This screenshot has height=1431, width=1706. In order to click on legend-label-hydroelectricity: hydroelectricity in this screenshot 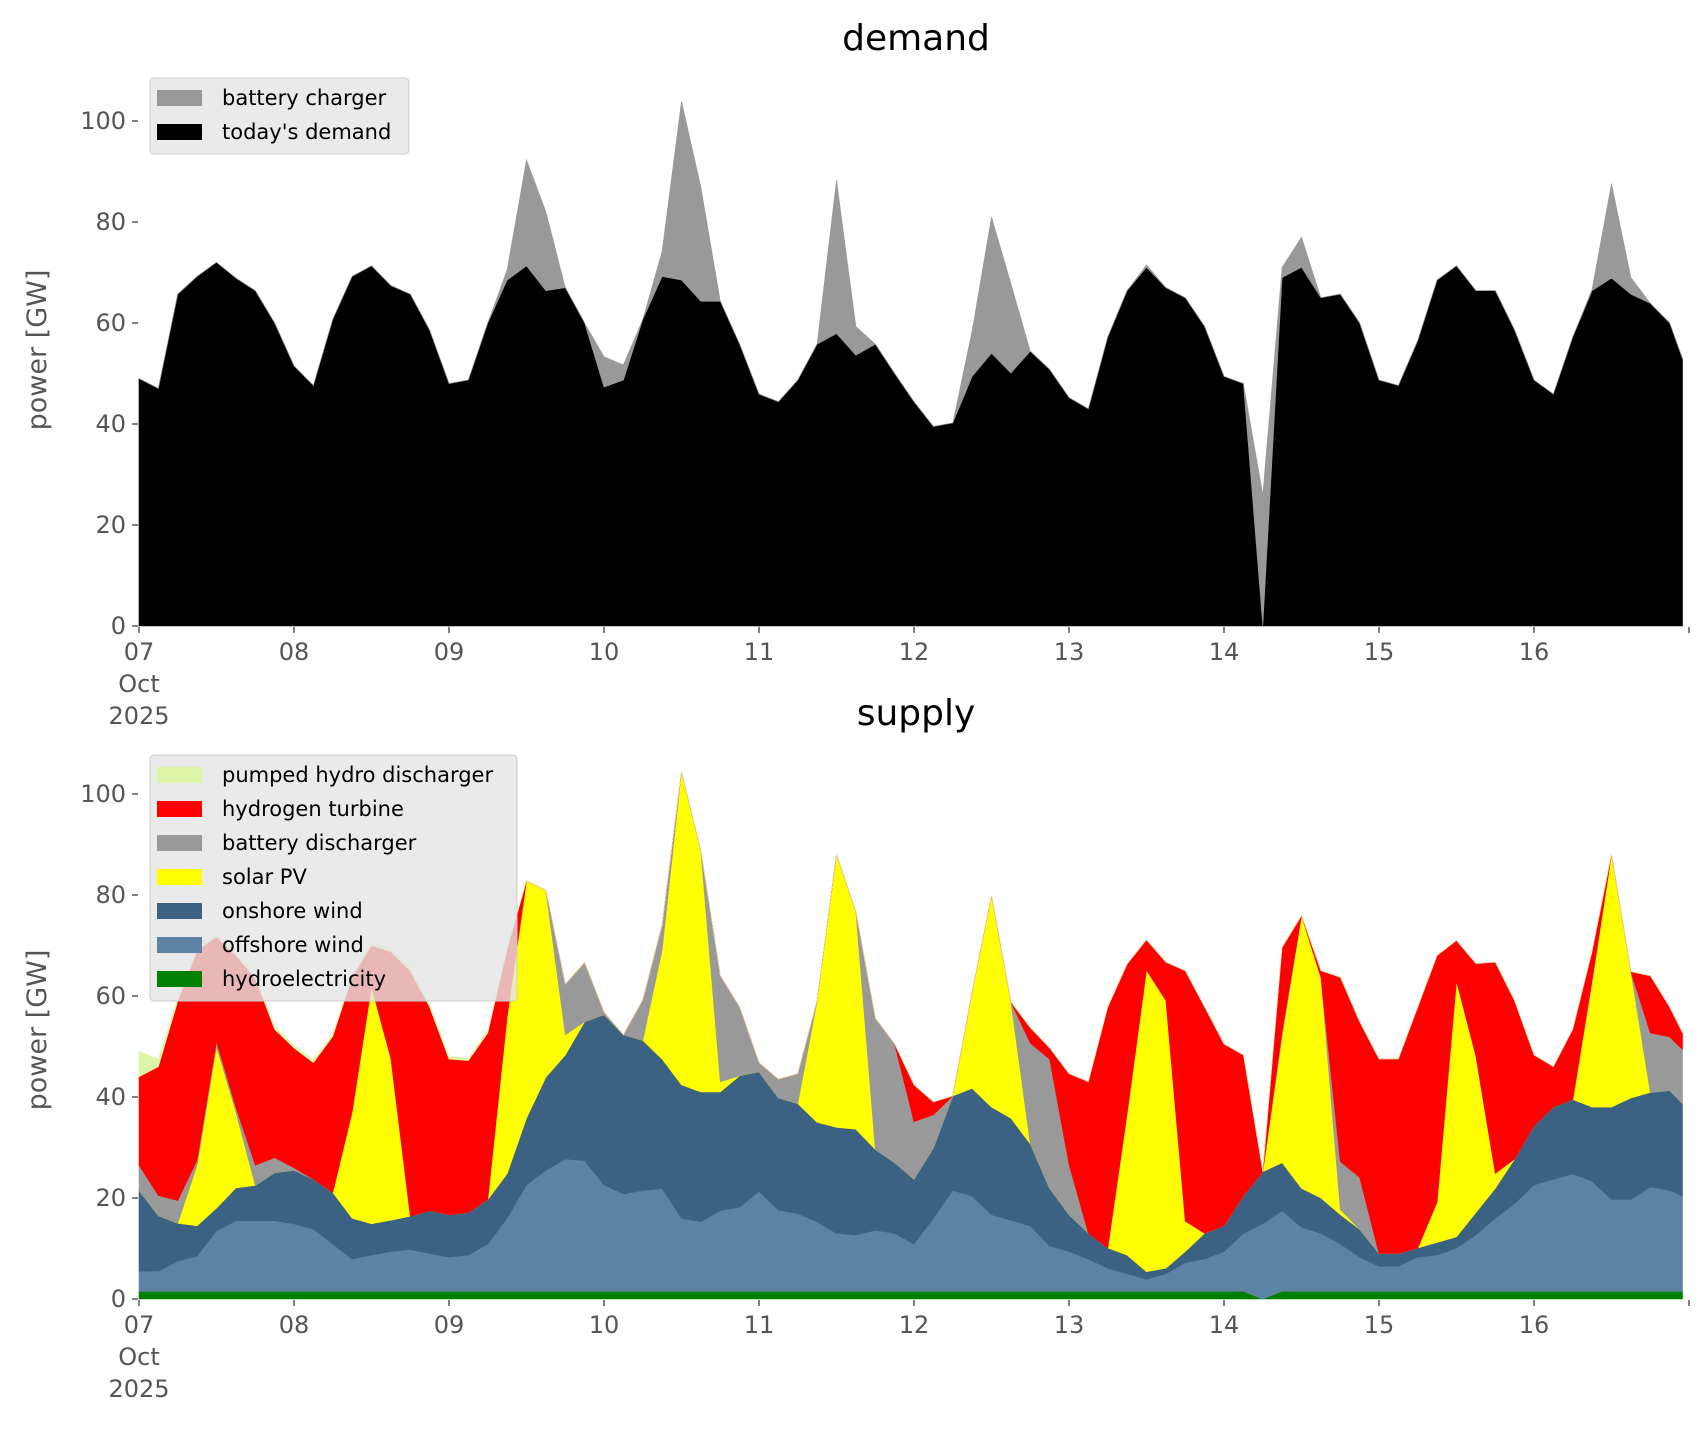, I will do `click(304, 979)`.